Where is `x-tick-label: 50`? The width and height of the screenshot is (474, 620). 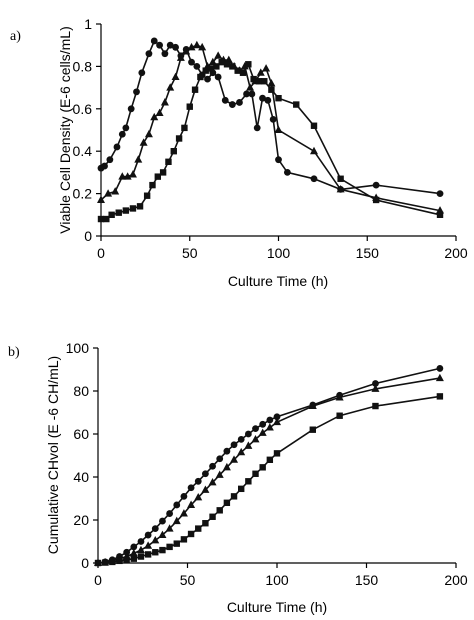 x-tick-label: 50 is located at coordinates (188, 580).